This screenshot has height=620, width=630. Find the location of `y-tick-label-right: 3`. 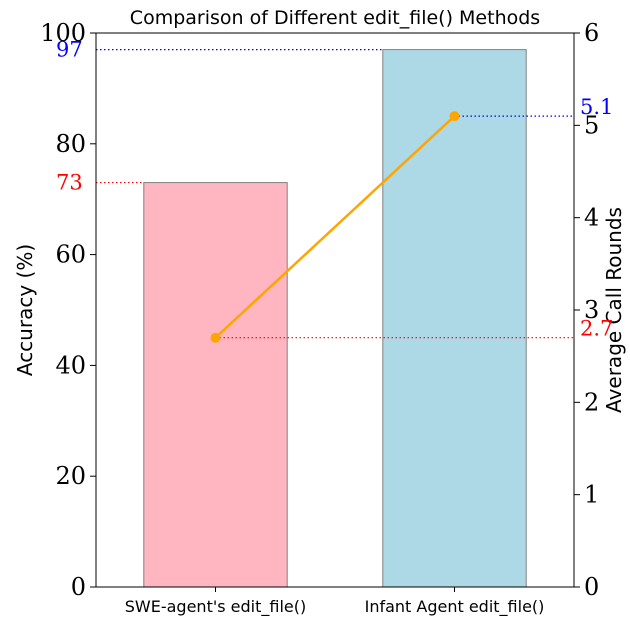

y-tick-label-right: 3 is located at coordinates (591, 310).